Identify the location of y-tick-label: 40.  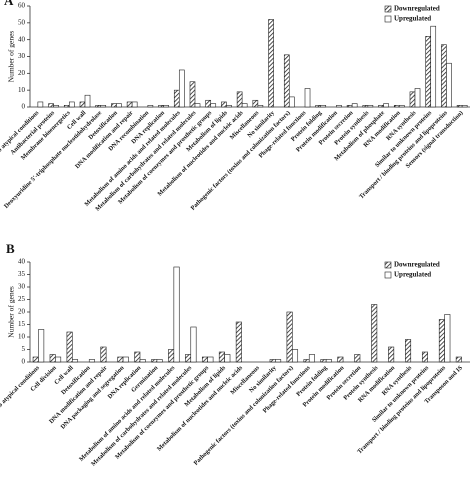
(22, 262).